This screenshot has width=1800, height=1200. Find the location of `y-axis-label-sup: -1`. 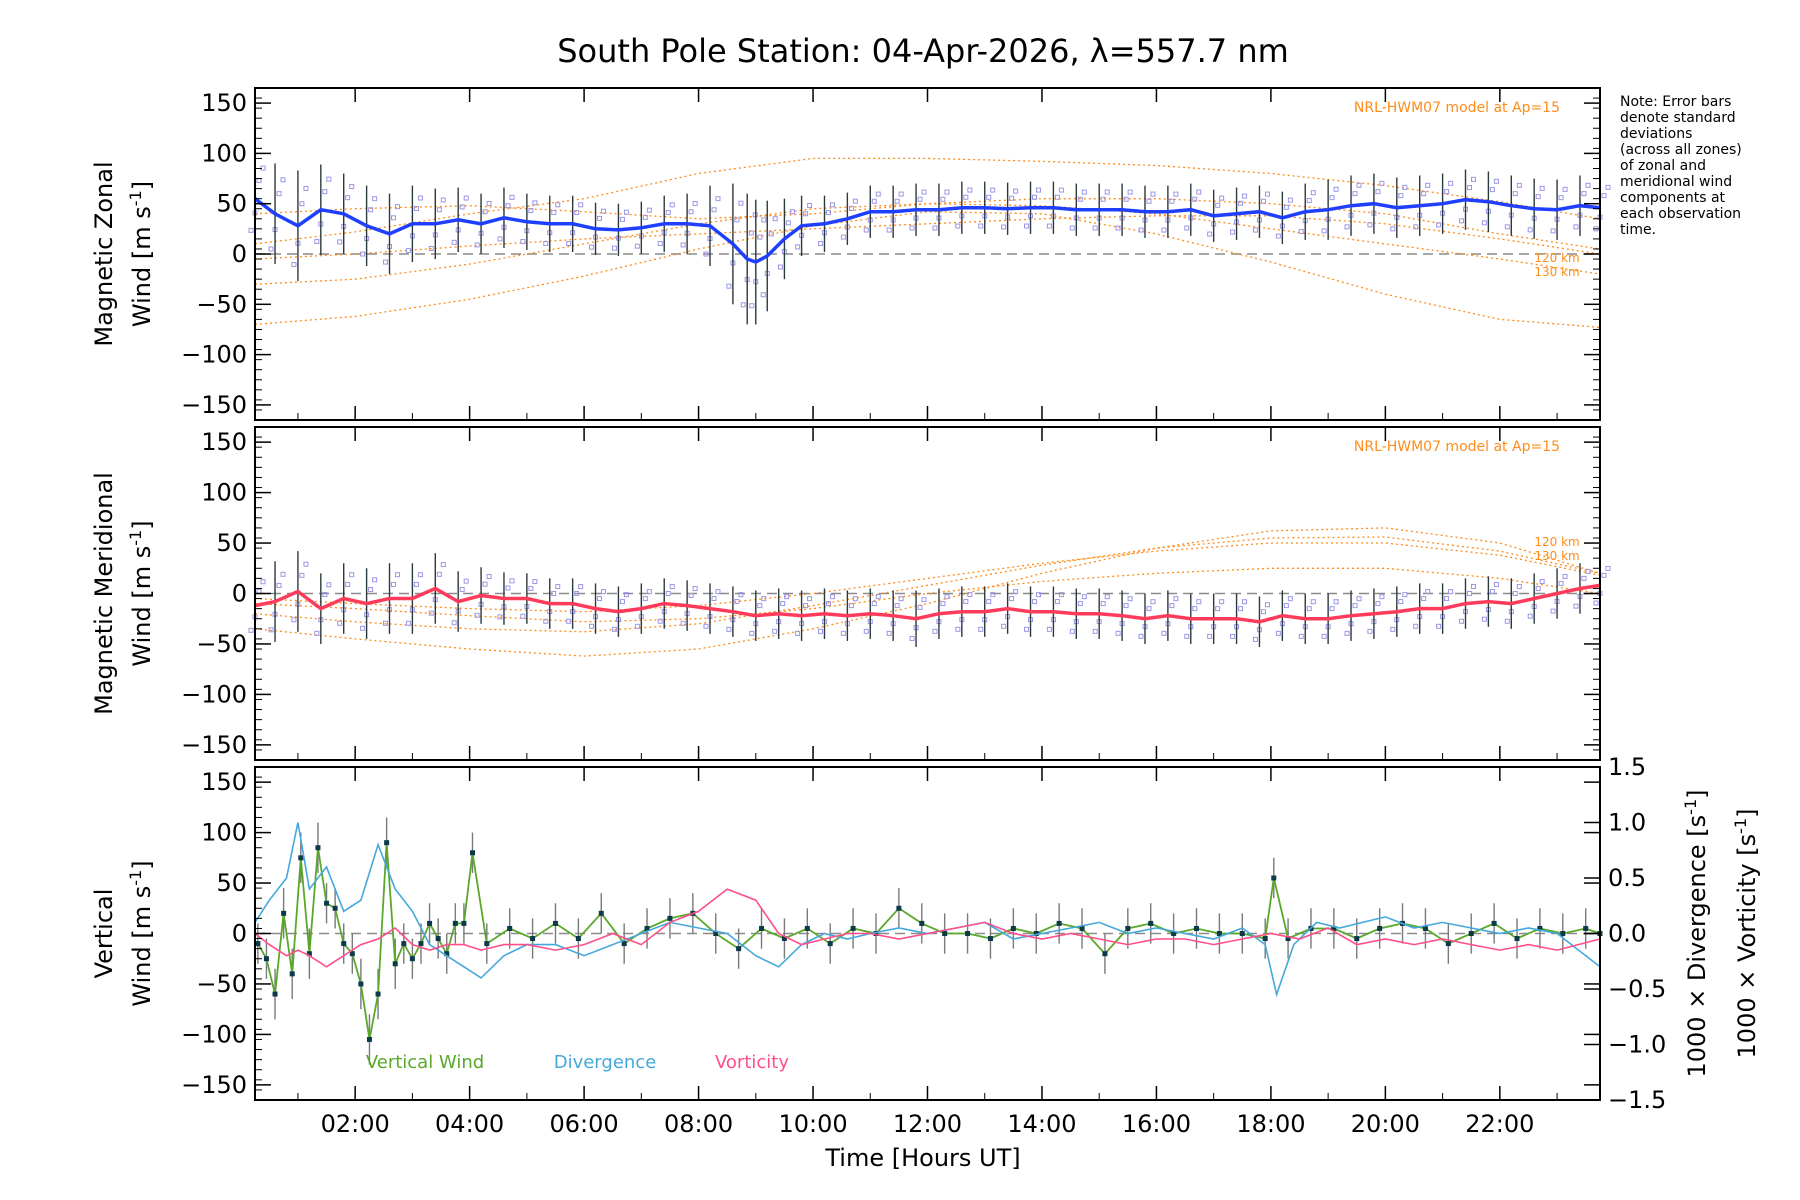

y-axis-label-sup: -1 is located at coordinates (135, 198).